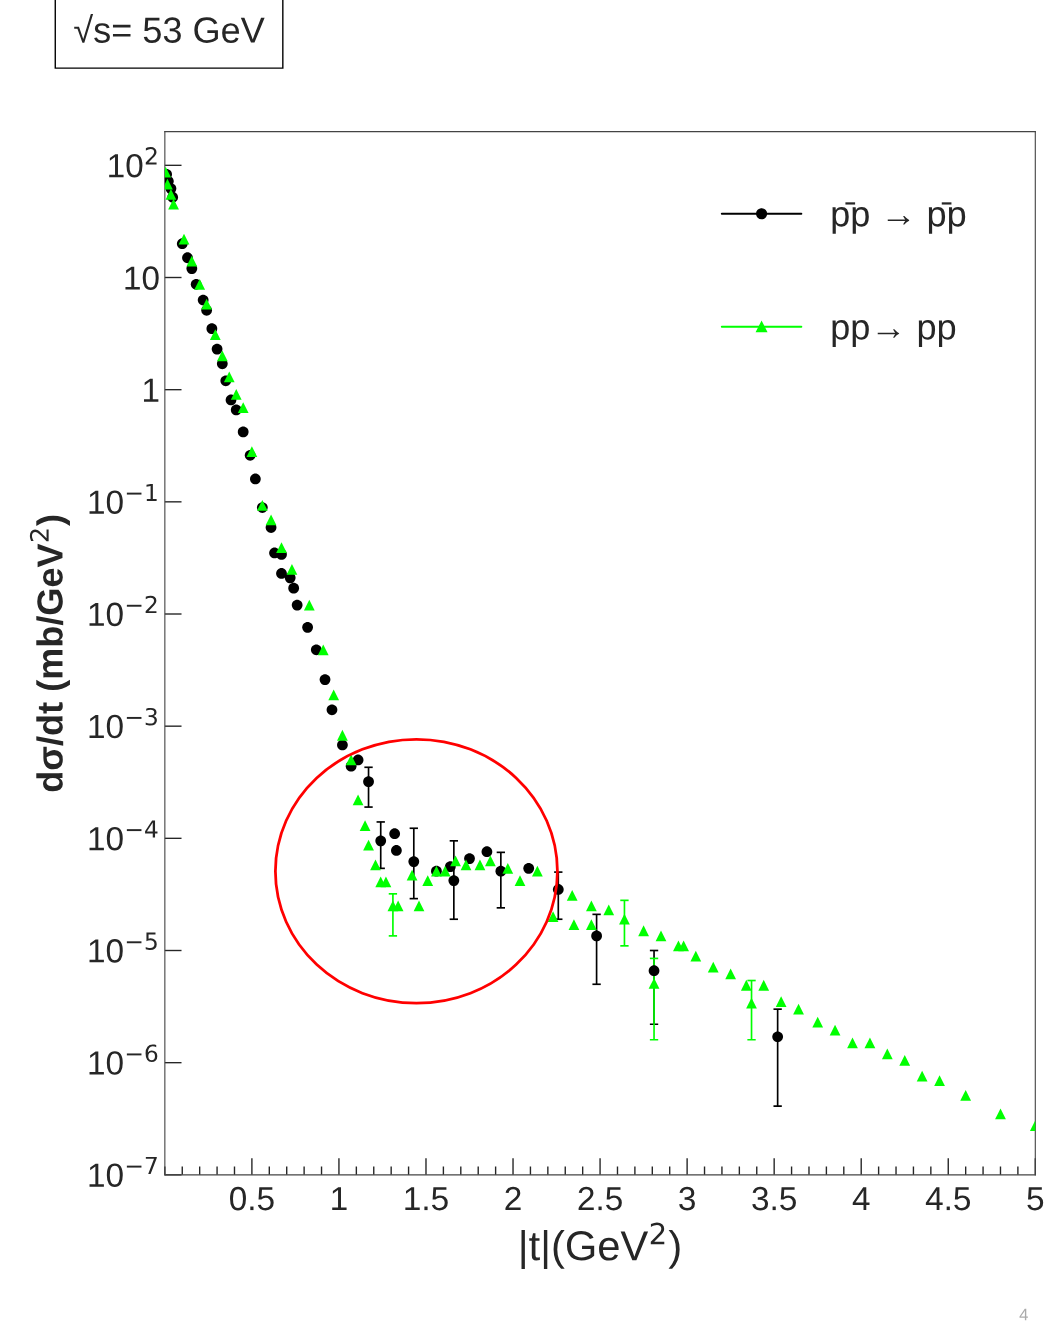 Image resolution: width=1050 pixels, height=1329 pixels. What do you see at coordinates (142, 278) in the screenshot?
I see `y-tick-label: 10` at bounding box center [142, 278].